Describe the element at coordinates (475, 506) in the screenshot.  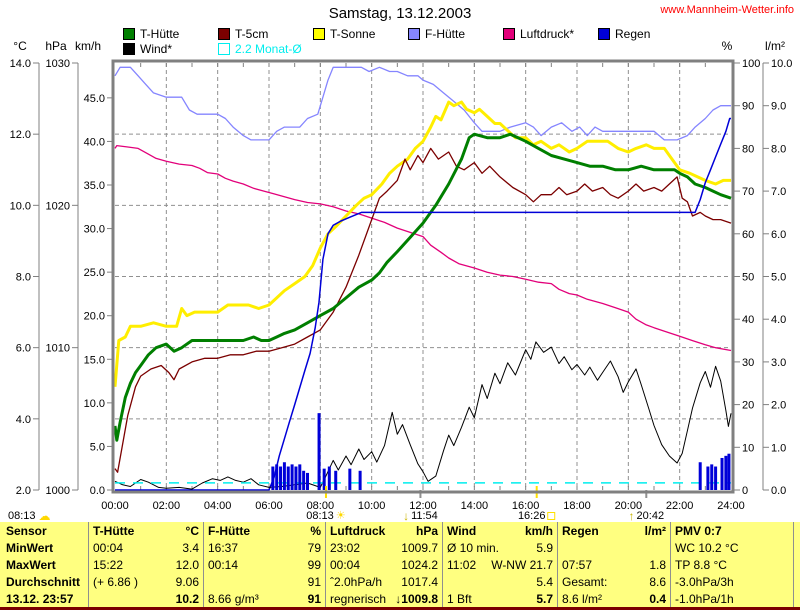
I see `x-tick-label: 14:00` at that location.